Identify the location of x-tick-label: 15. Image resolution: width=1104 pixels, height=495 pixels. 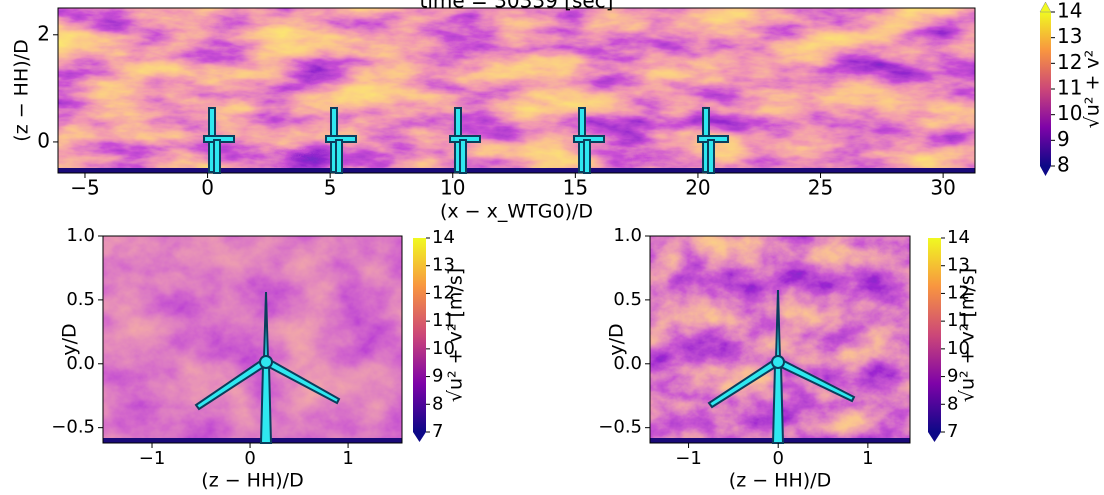
(575, 188).